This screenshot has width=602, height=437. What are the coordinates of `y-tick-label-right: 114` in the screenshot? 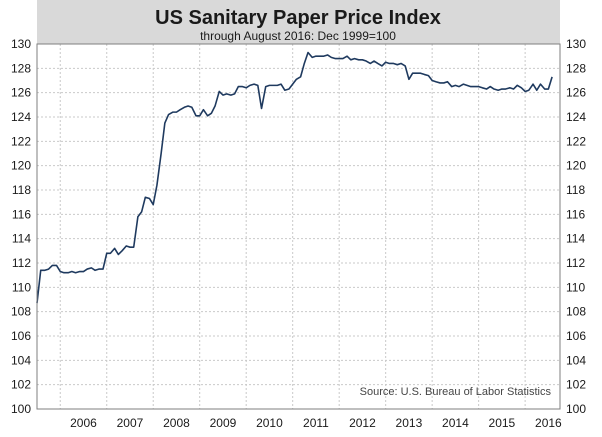 It's located at (575, 239).